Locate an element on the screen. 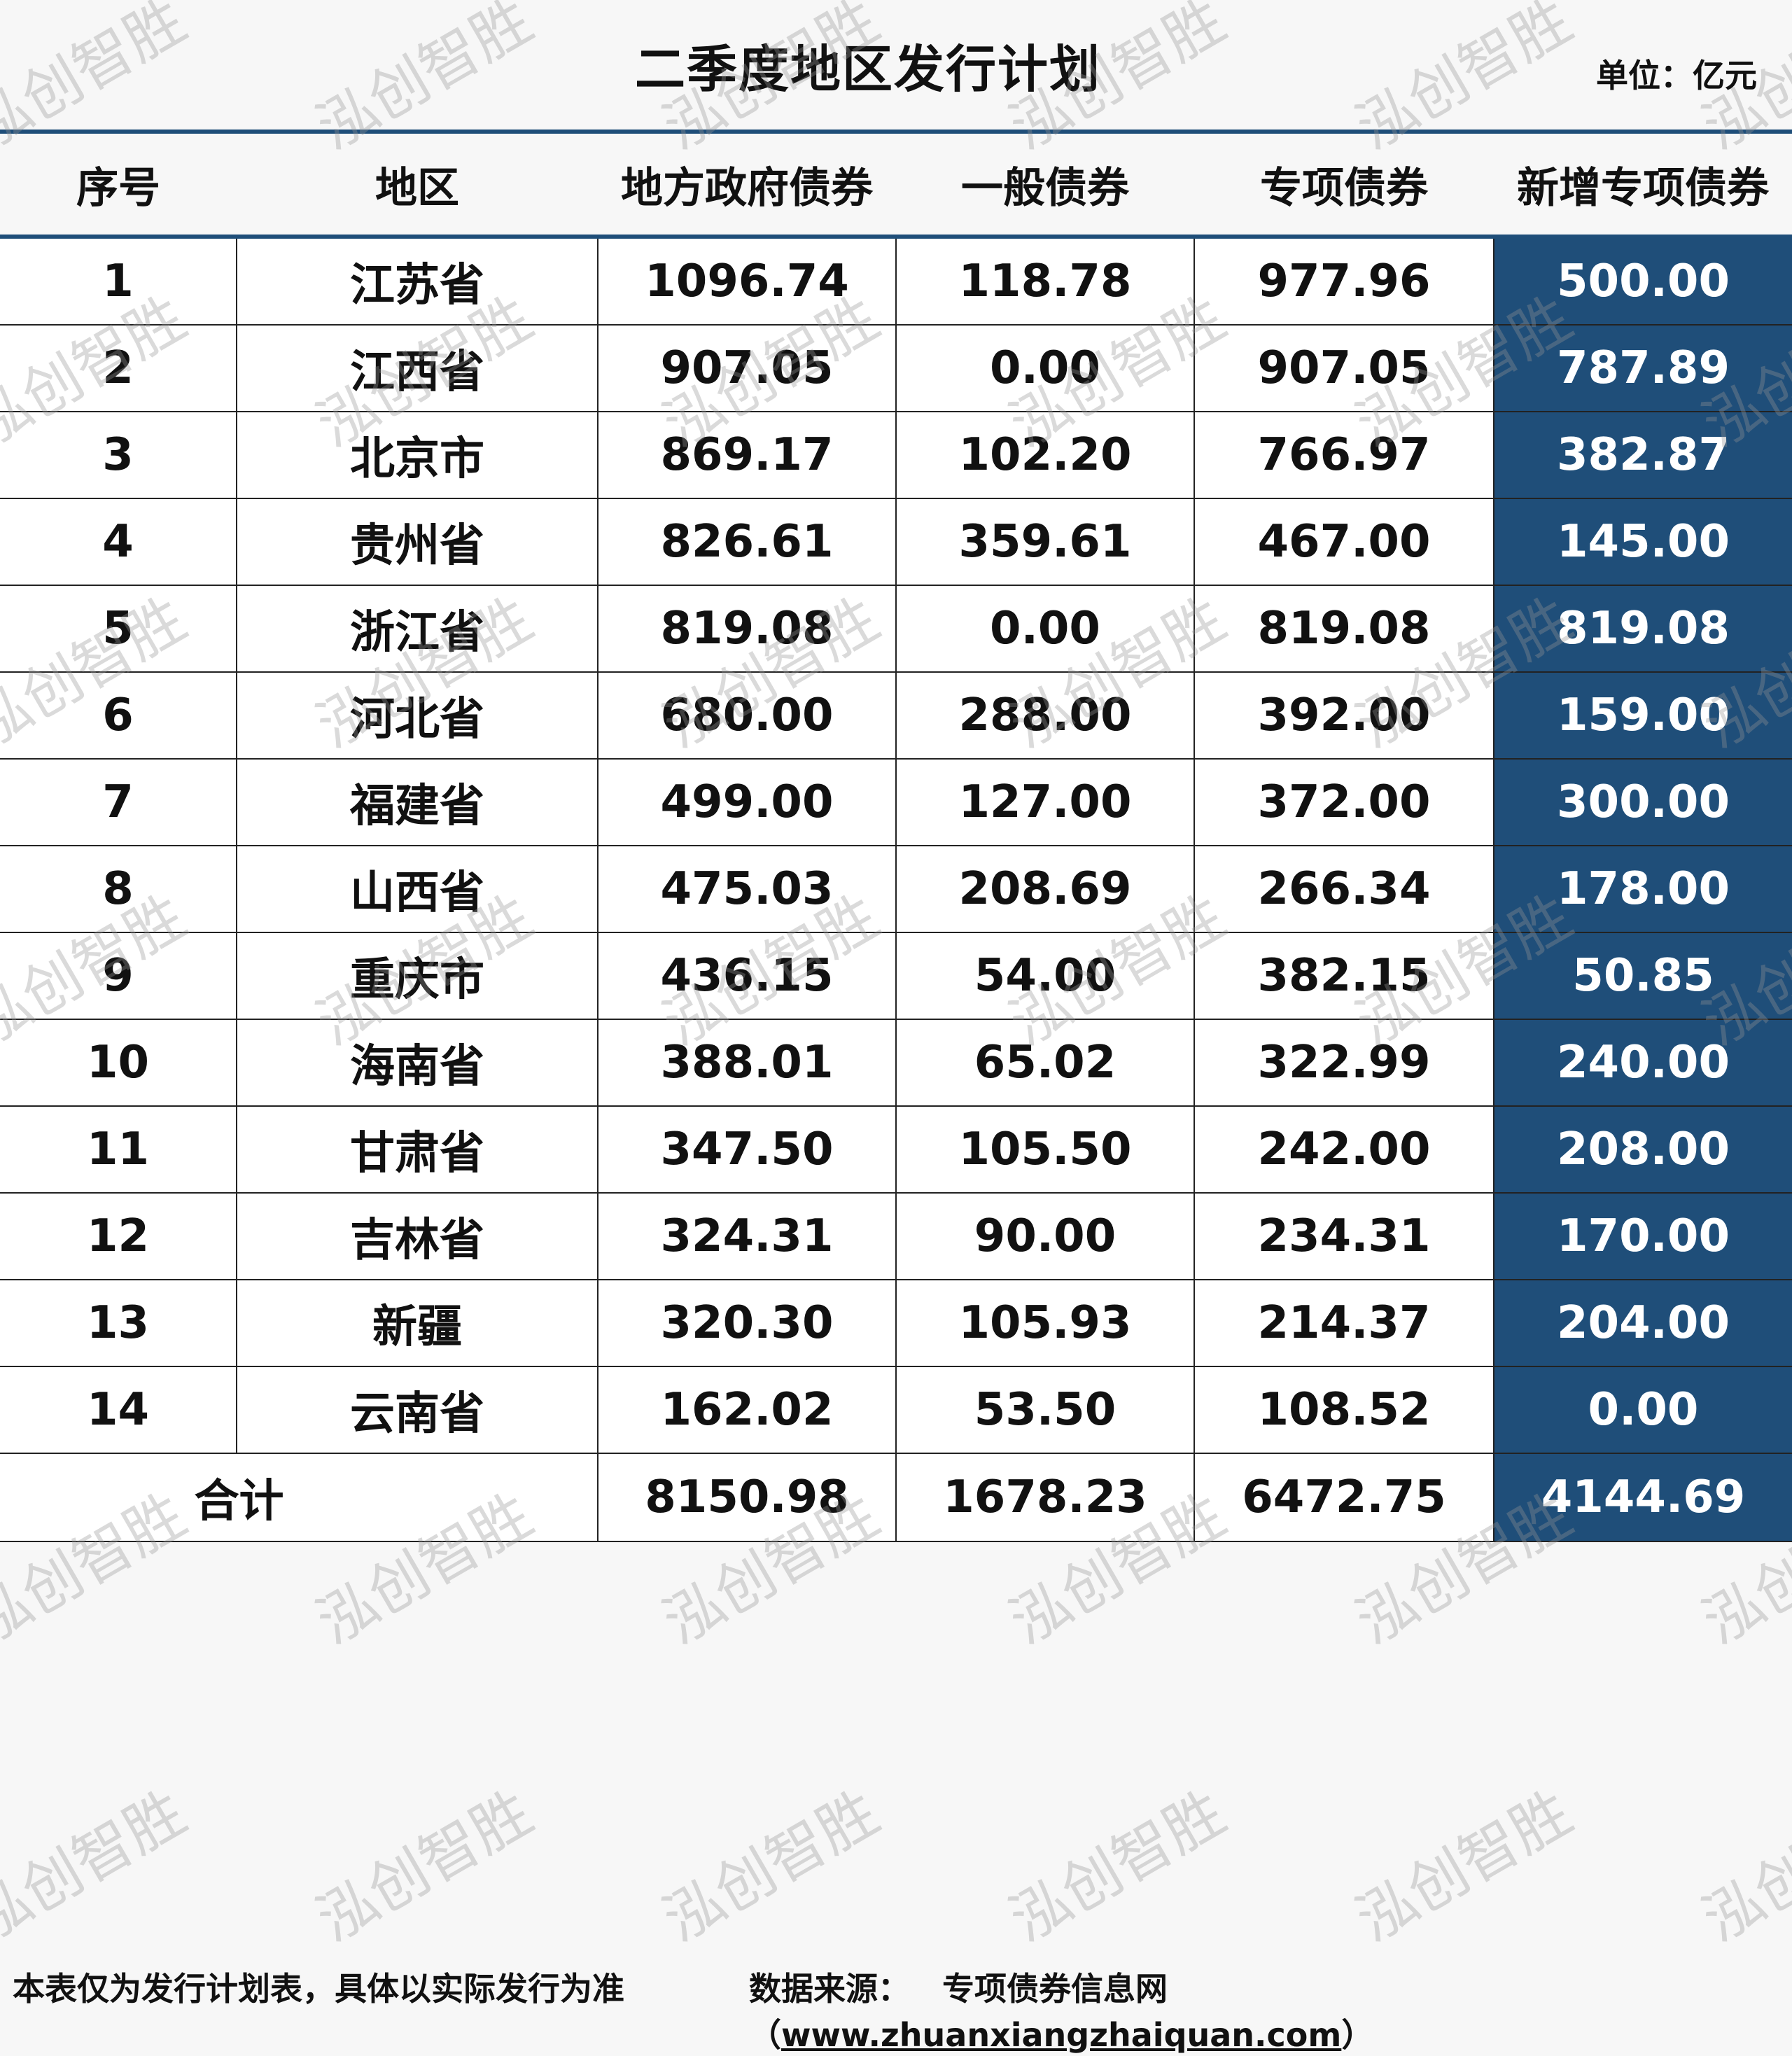  divider is located at coordinates (896, 132).